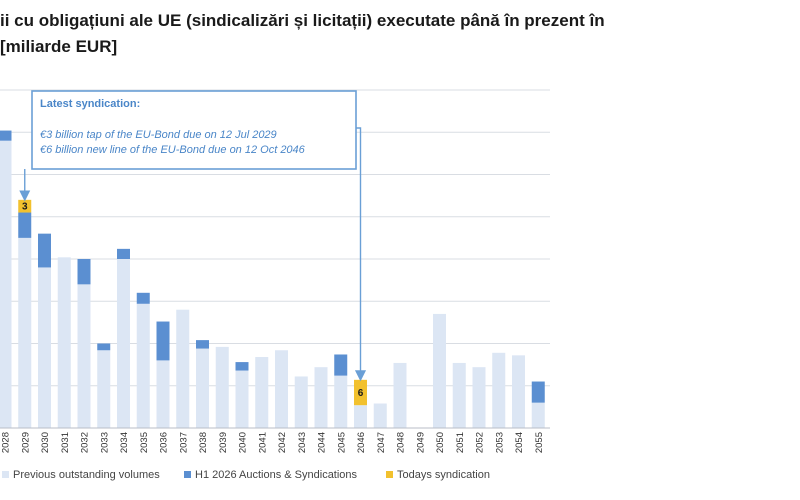 Image resolution: width=800 pixels, height=500 pixels. What do you see at coordinates (276, 475) in the screenshot?
I see `legend-label-2: H1 2026 Auctions & Syndications` at bounding box center [276, 475].